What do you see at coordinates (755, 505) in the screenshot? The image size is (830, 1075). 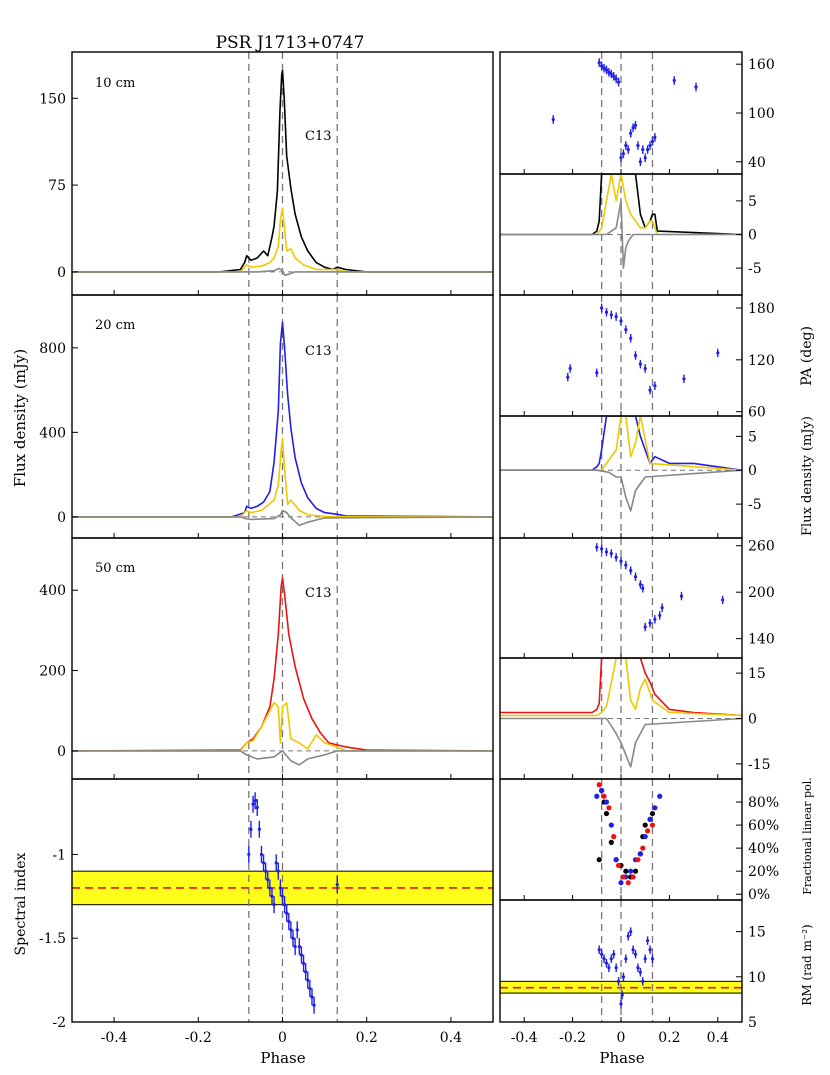 I see `stokes_20cm-ytick-label-0: -5` at bounding box center [755, 505].